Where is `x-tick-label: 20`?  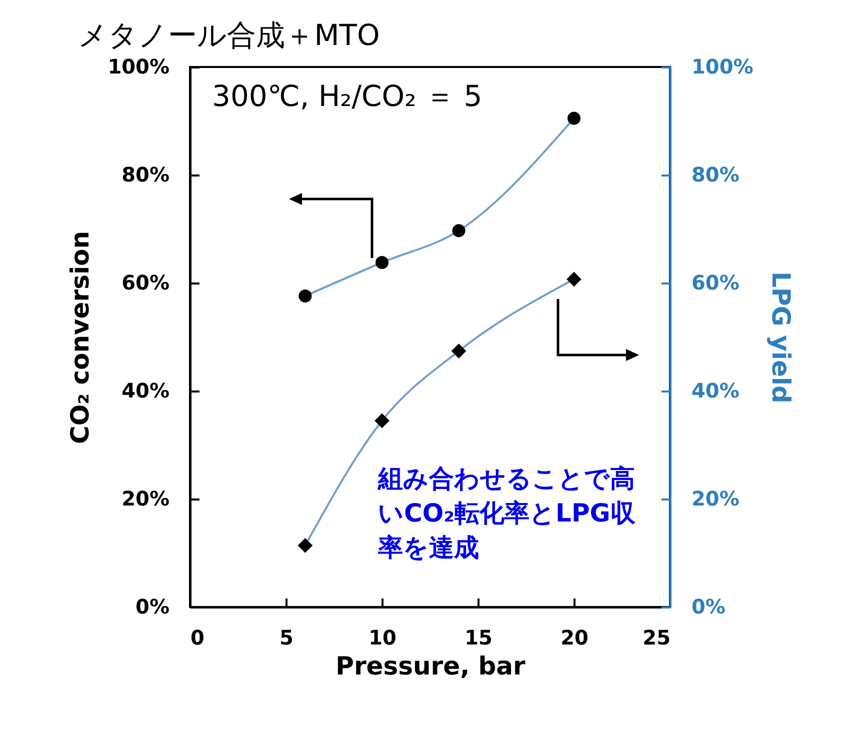 x-tick-label: 20 is located at coordinates (574, 638).